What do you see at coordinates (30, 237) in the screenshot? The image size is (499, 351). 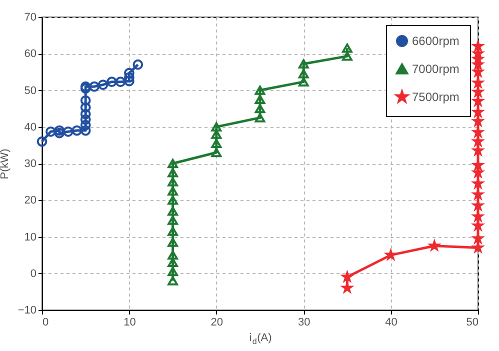 I see `y-tick-label: 10` at bounding box center [30, 237].